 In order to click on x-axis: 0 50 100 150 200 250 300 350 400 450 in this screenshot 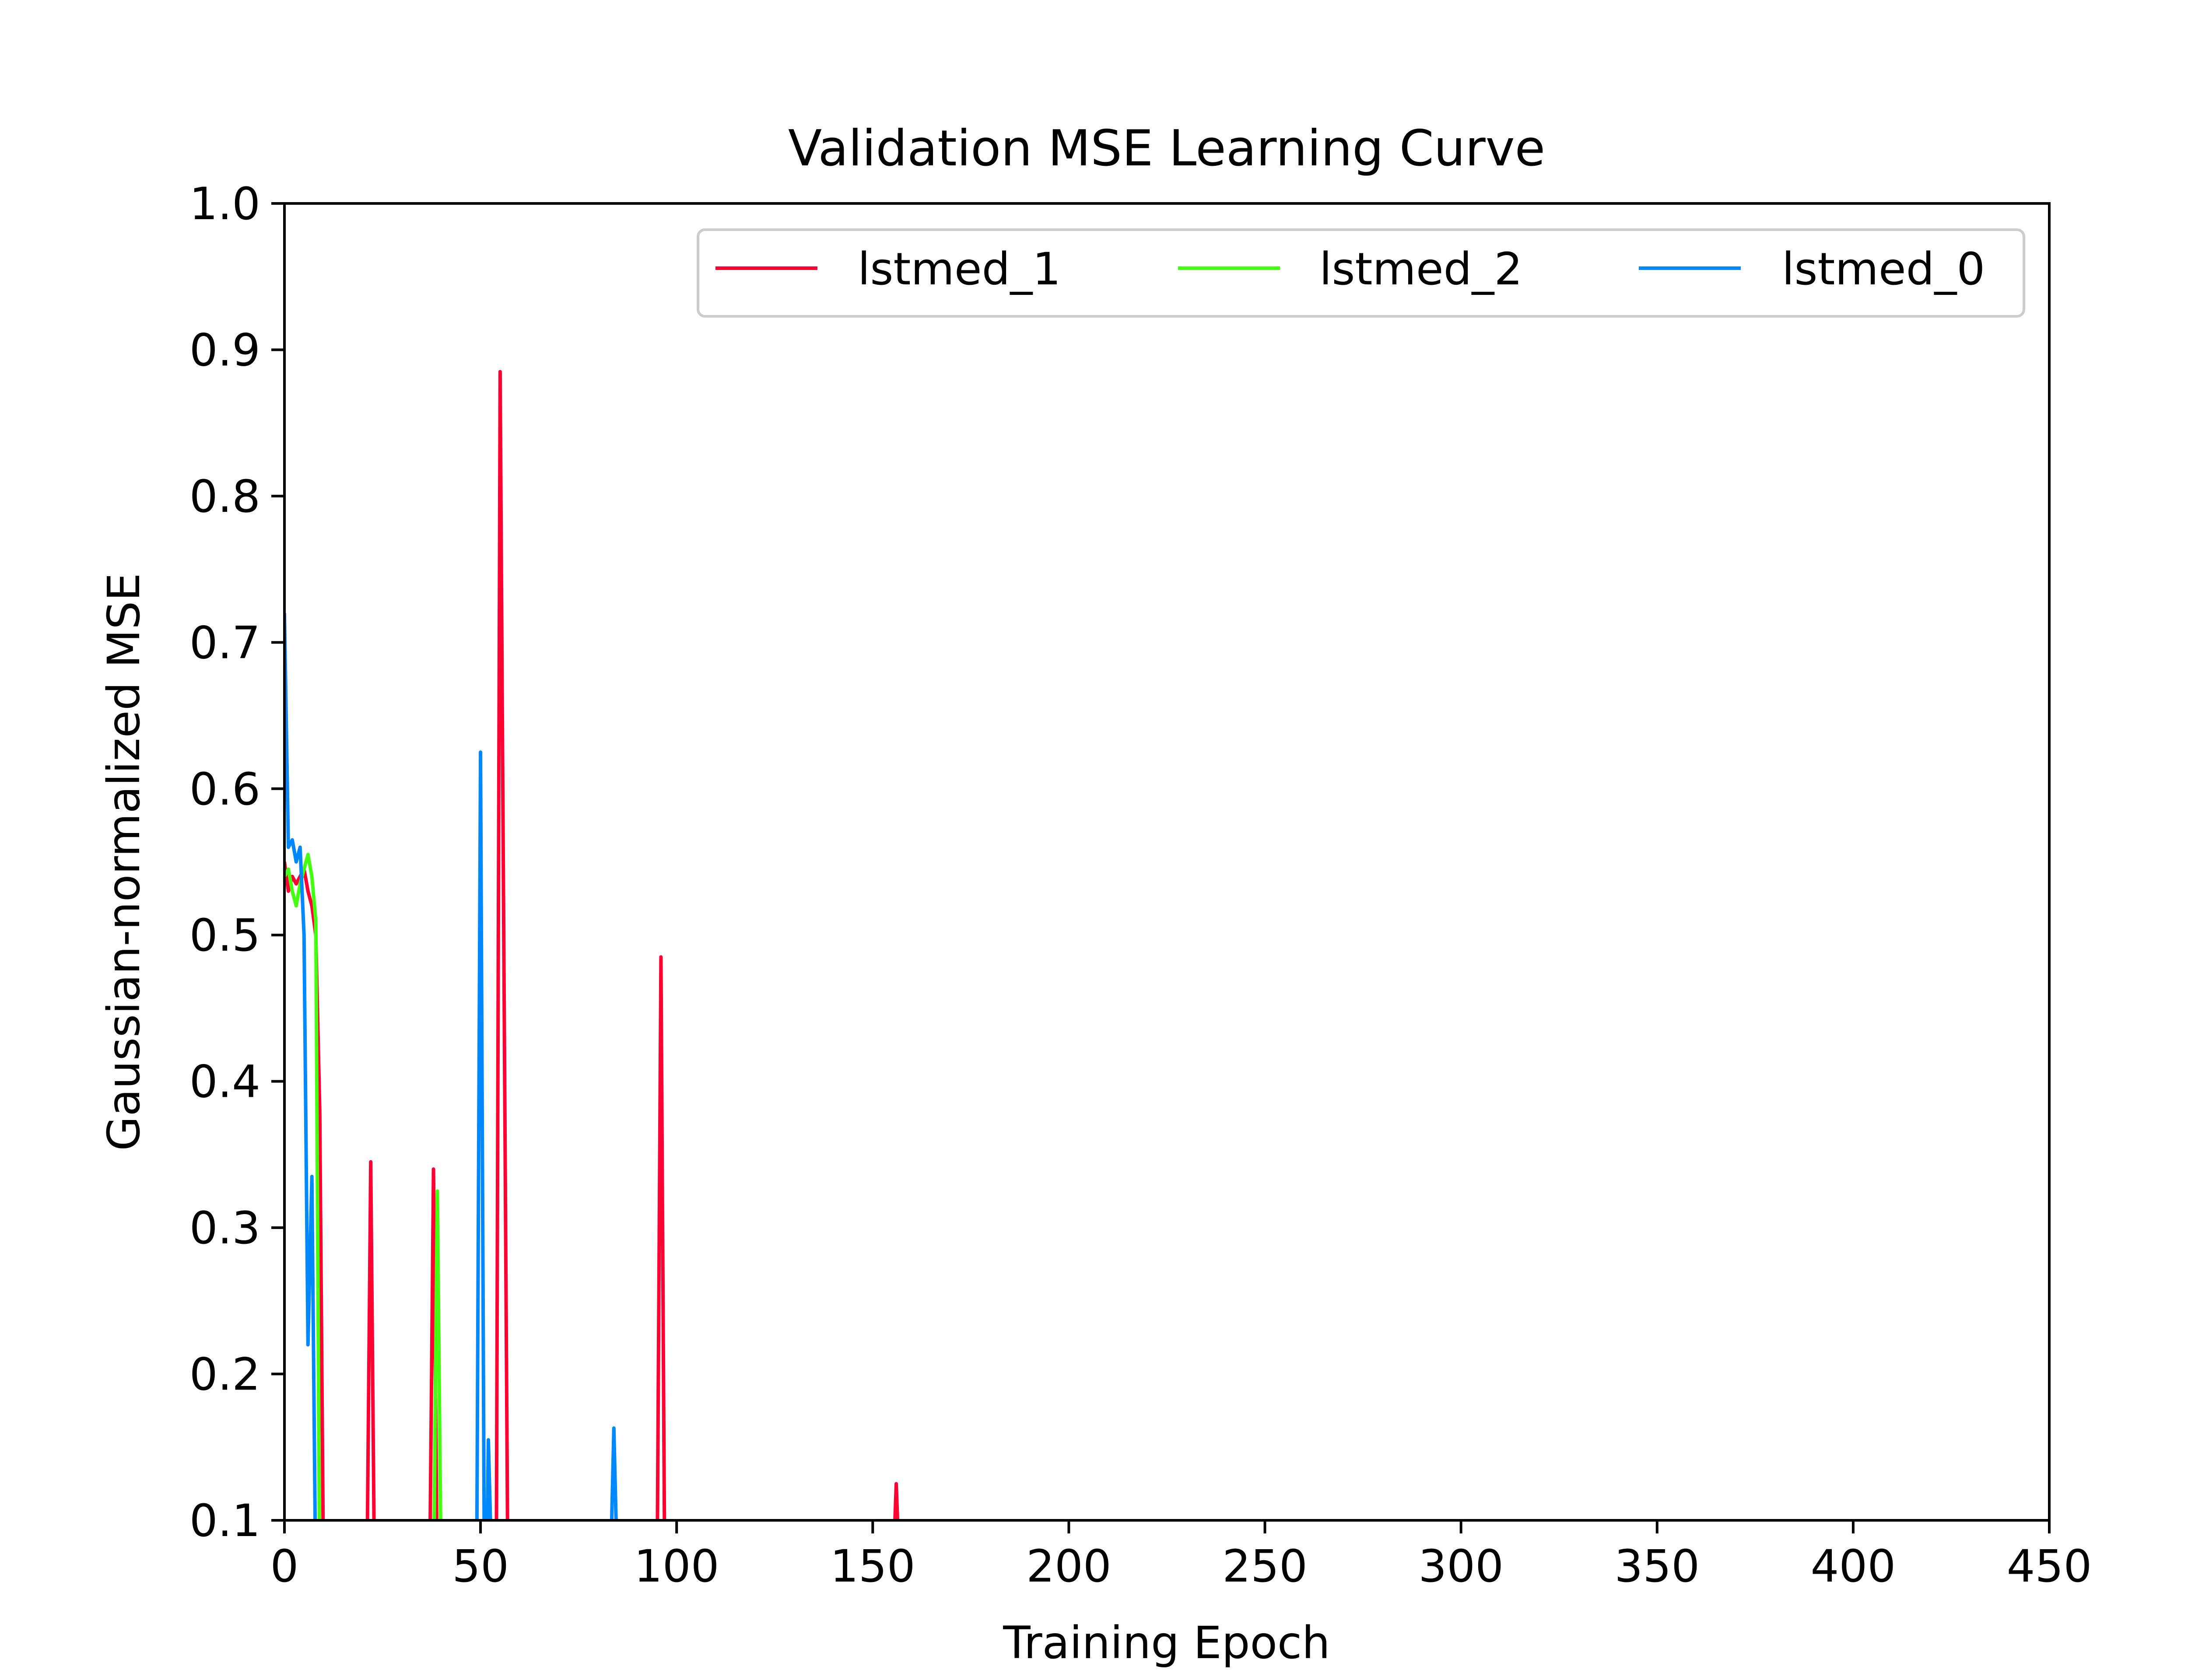, I will do `click(1181, 1556)`.